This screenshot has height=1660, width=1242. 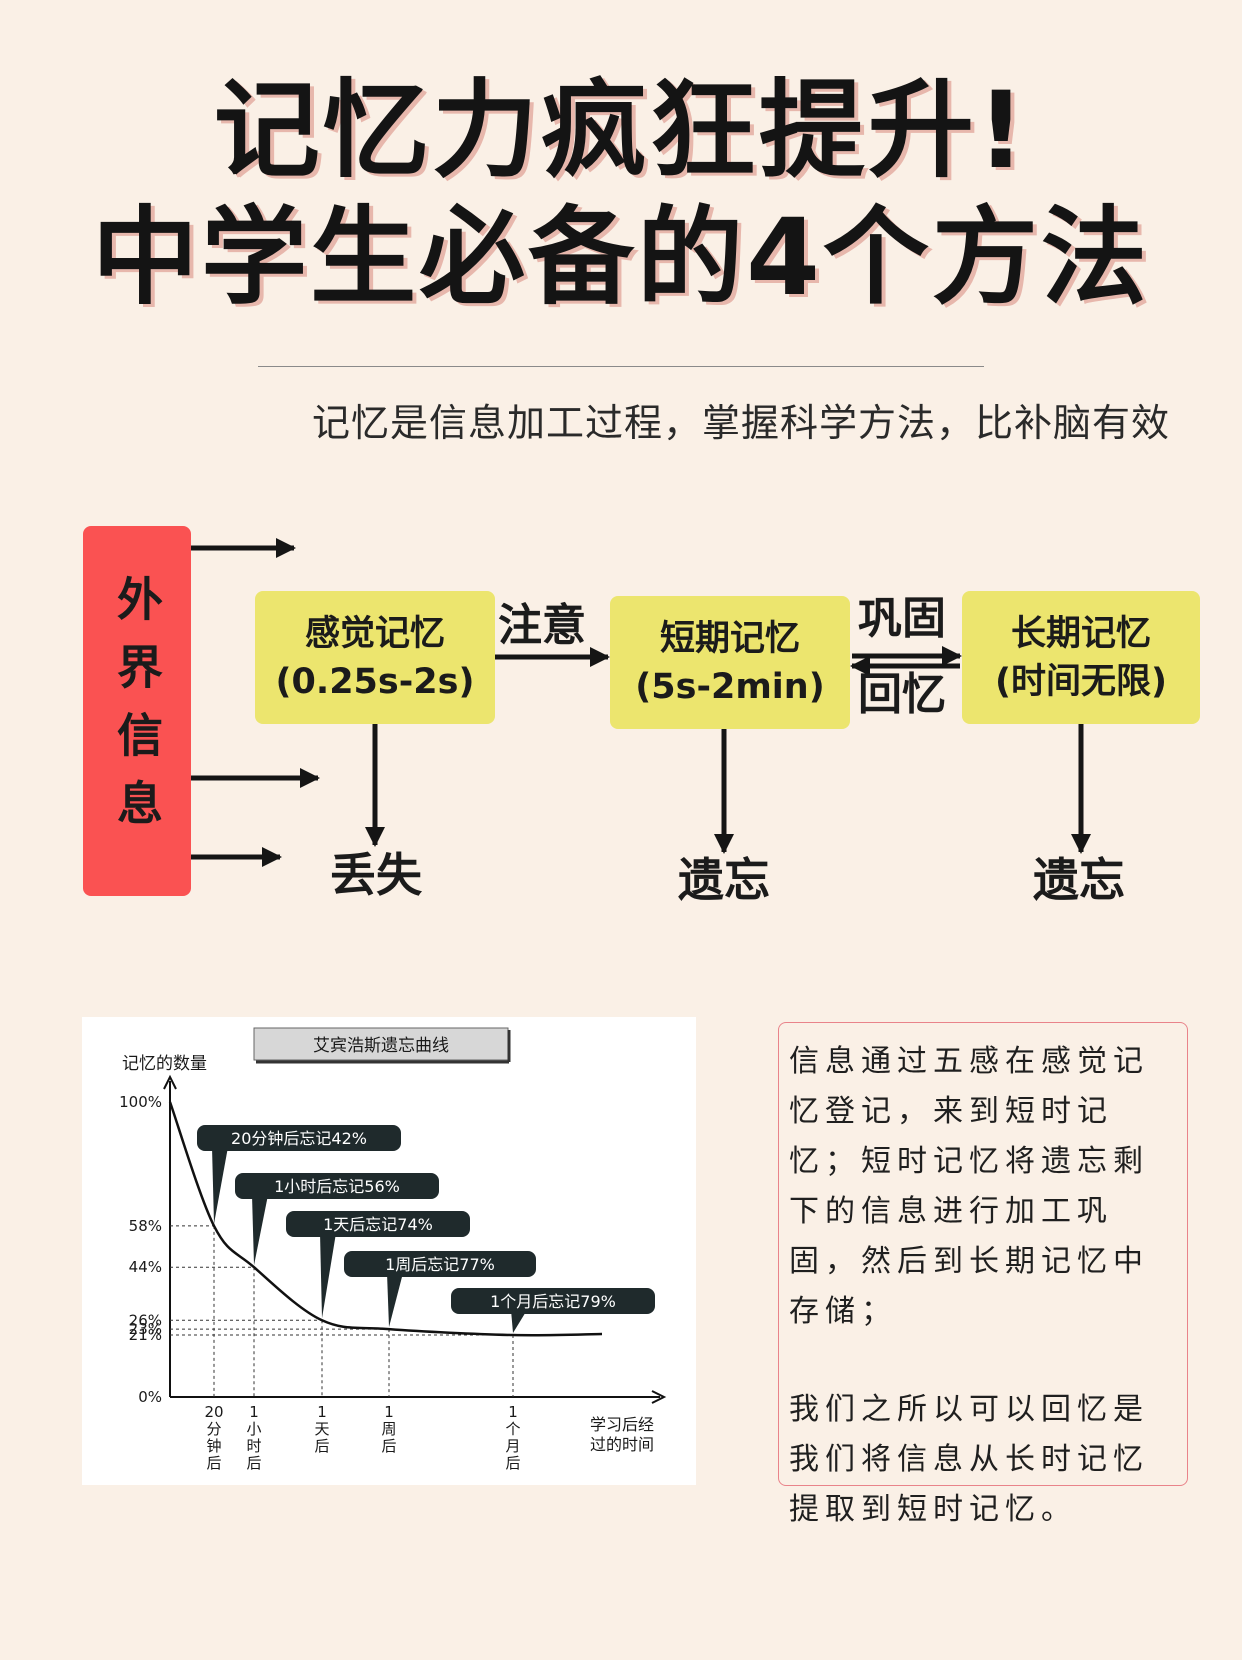 What do you see at coordinates (375, 657) in the screenshot?
I see `sensory-memory-box: 感觉记忆 (0.25s-2s)` at bounding box center [375, 657].